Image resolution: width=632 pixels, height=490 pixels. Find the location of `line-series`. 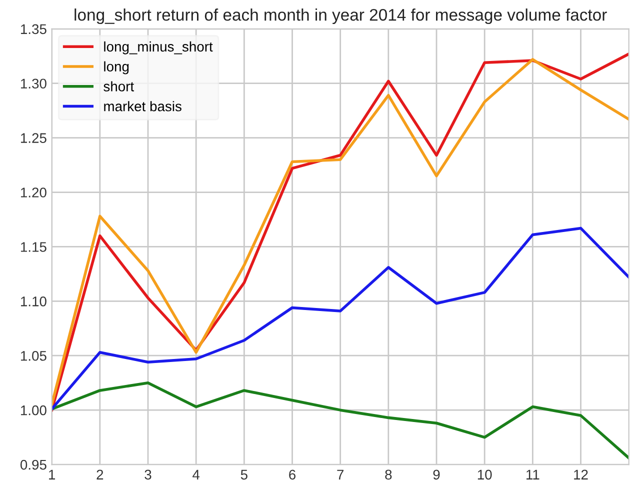

line-series is located at coordinates (340, 420).